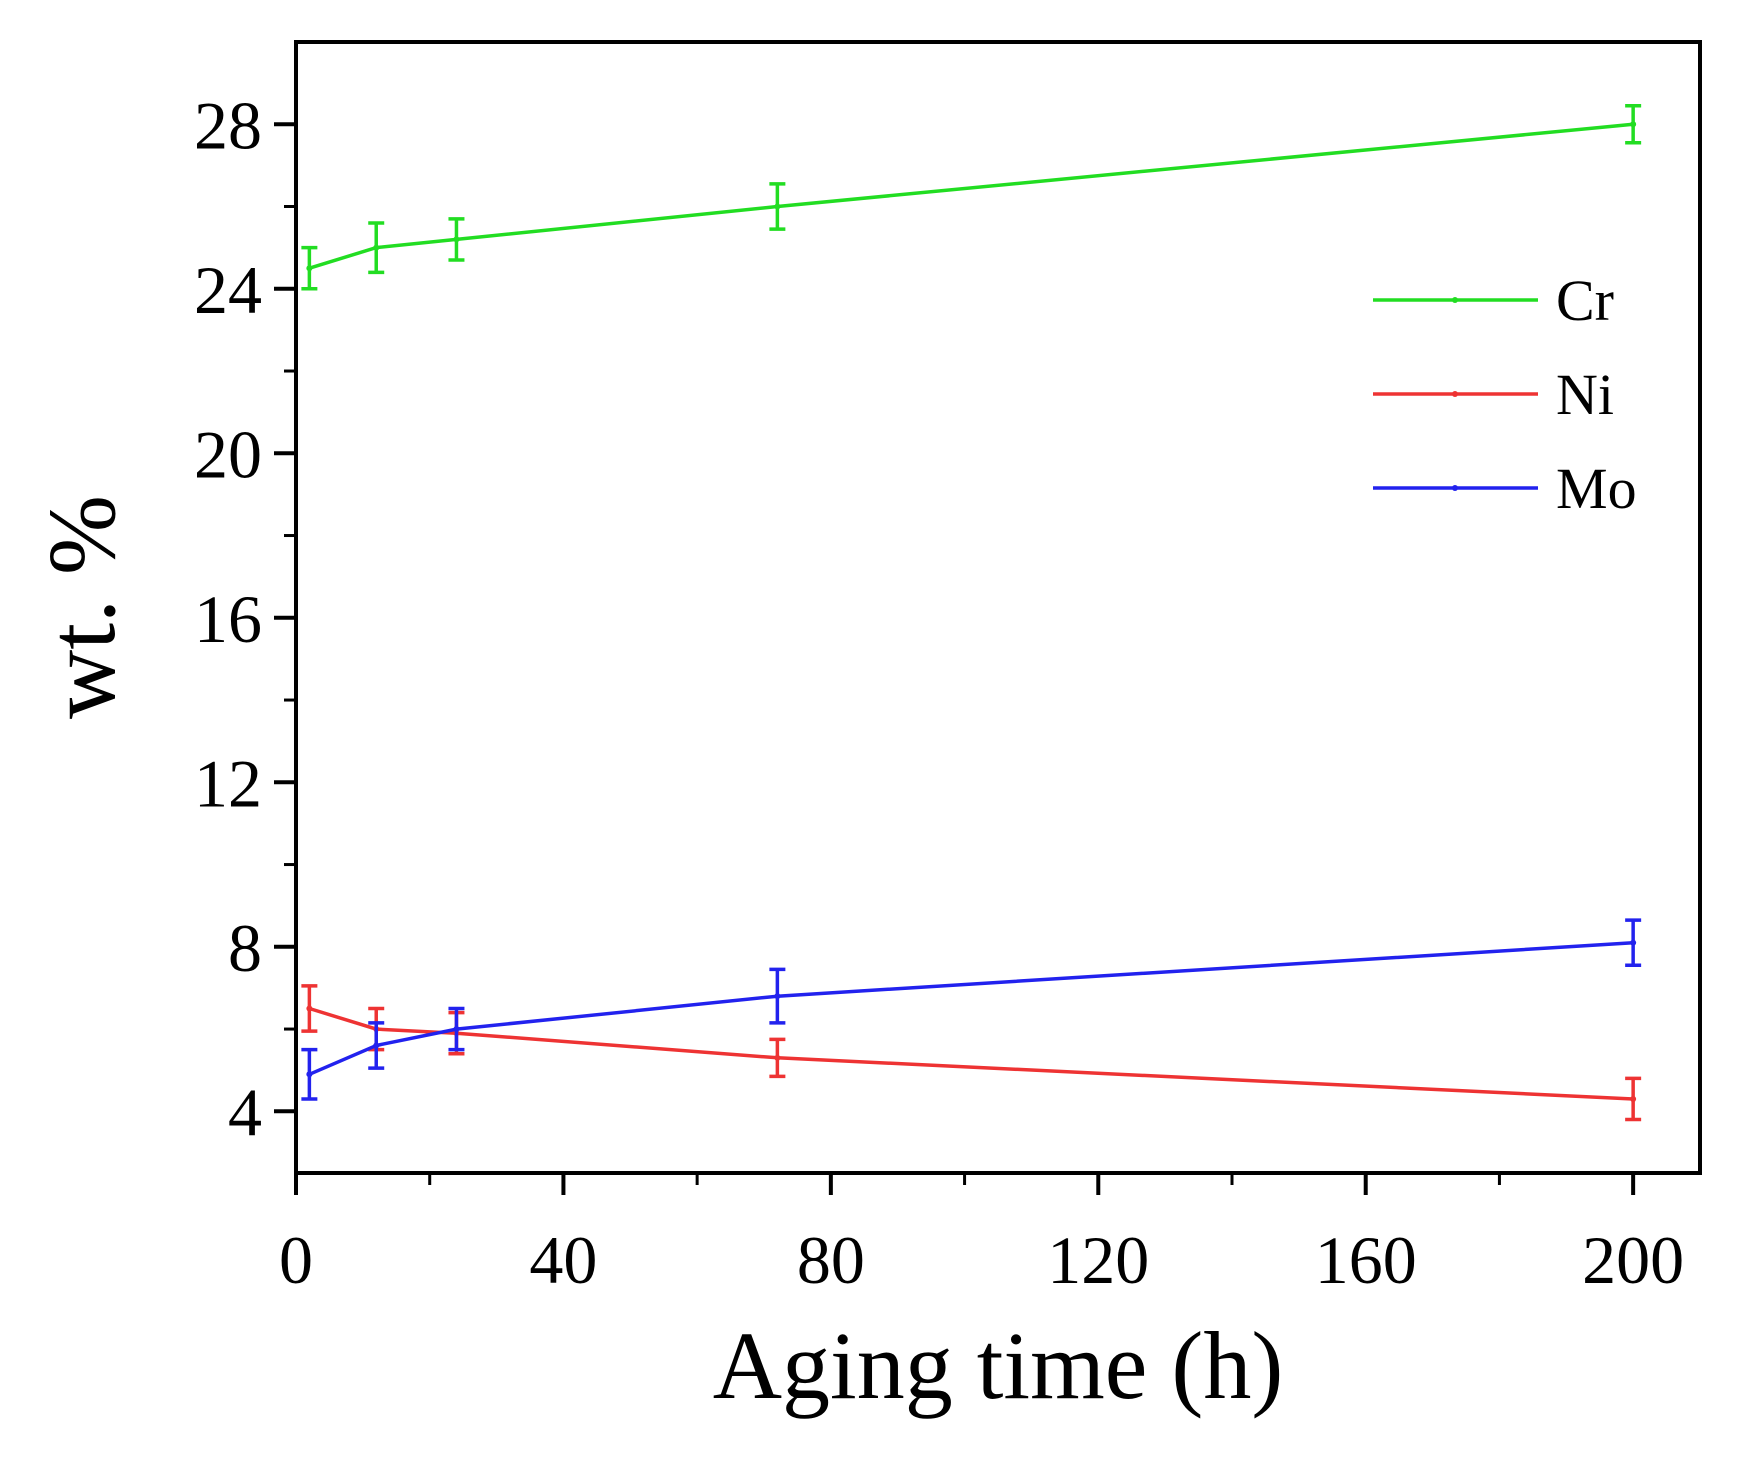 This screenshot has width=1752, height=1460. Describe the element at coordinates (228, 619) in the screenshot. I see `y-tick-label: 16` at that location.